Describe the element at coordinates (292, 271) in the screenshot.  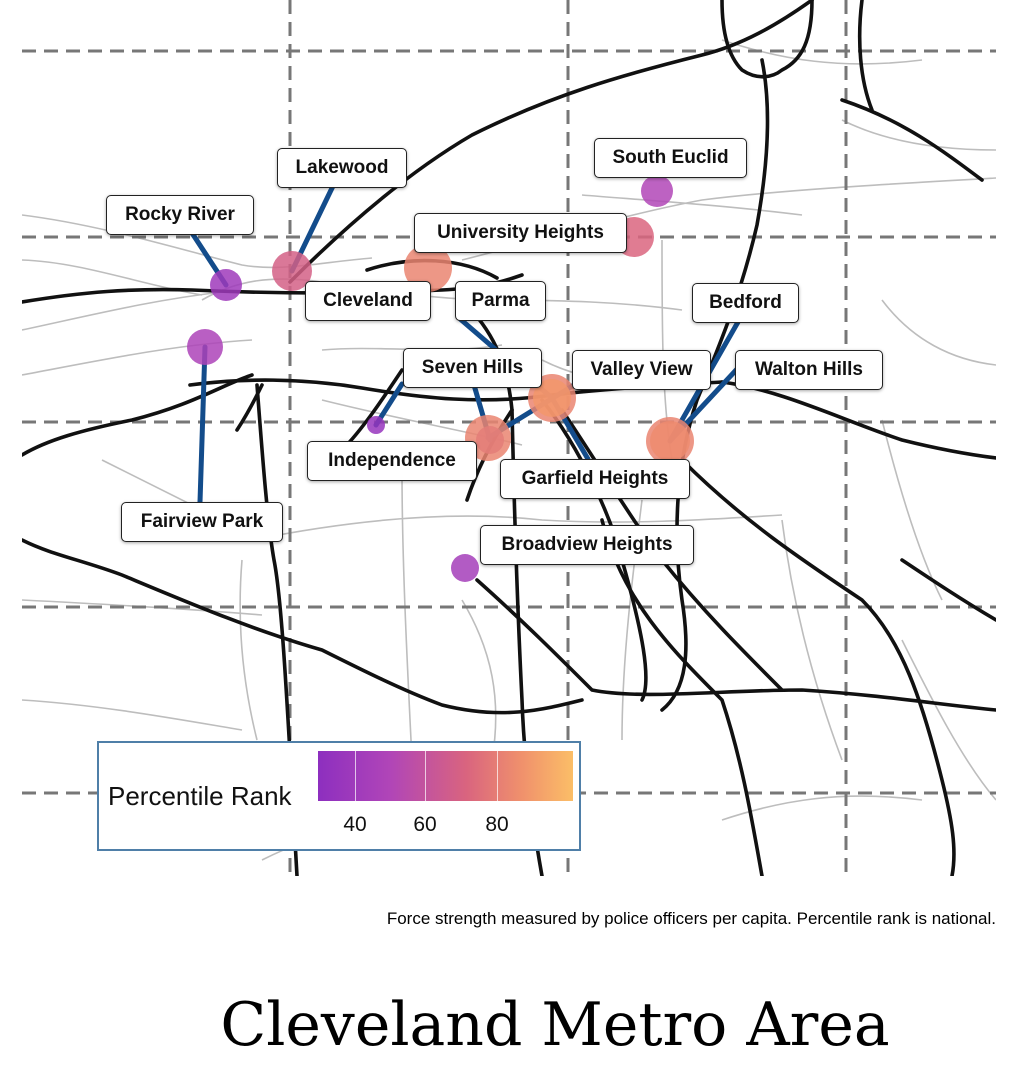
I see `marker-lakewood` at that location.